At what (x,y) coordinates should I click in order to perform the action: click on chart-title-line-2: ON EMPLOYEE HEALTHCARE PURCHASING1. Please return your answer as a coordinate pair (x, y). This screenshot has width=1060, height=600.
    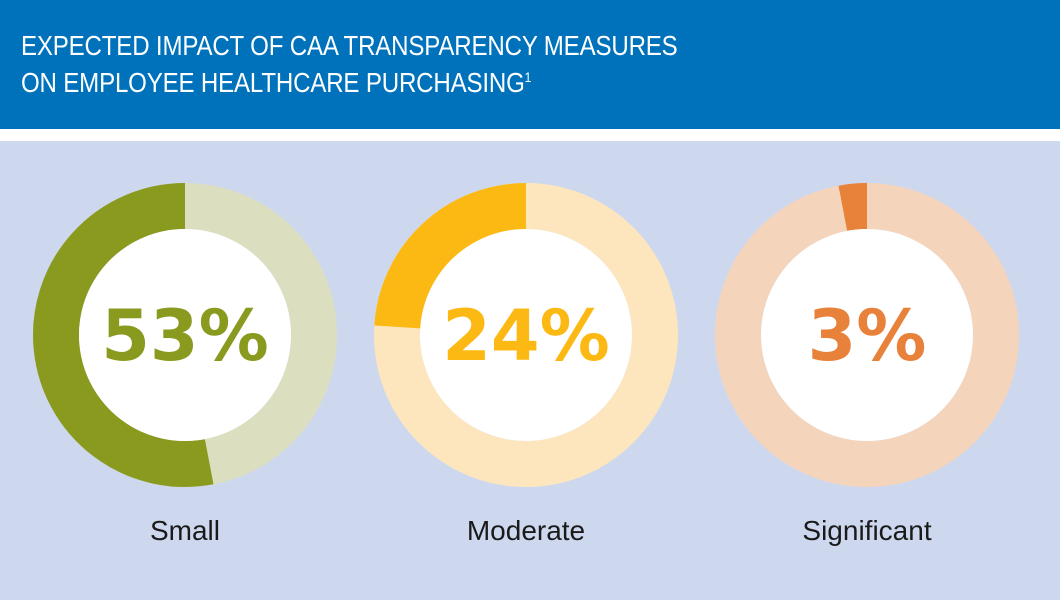
    Looking at the image, I should click on (276, 83).